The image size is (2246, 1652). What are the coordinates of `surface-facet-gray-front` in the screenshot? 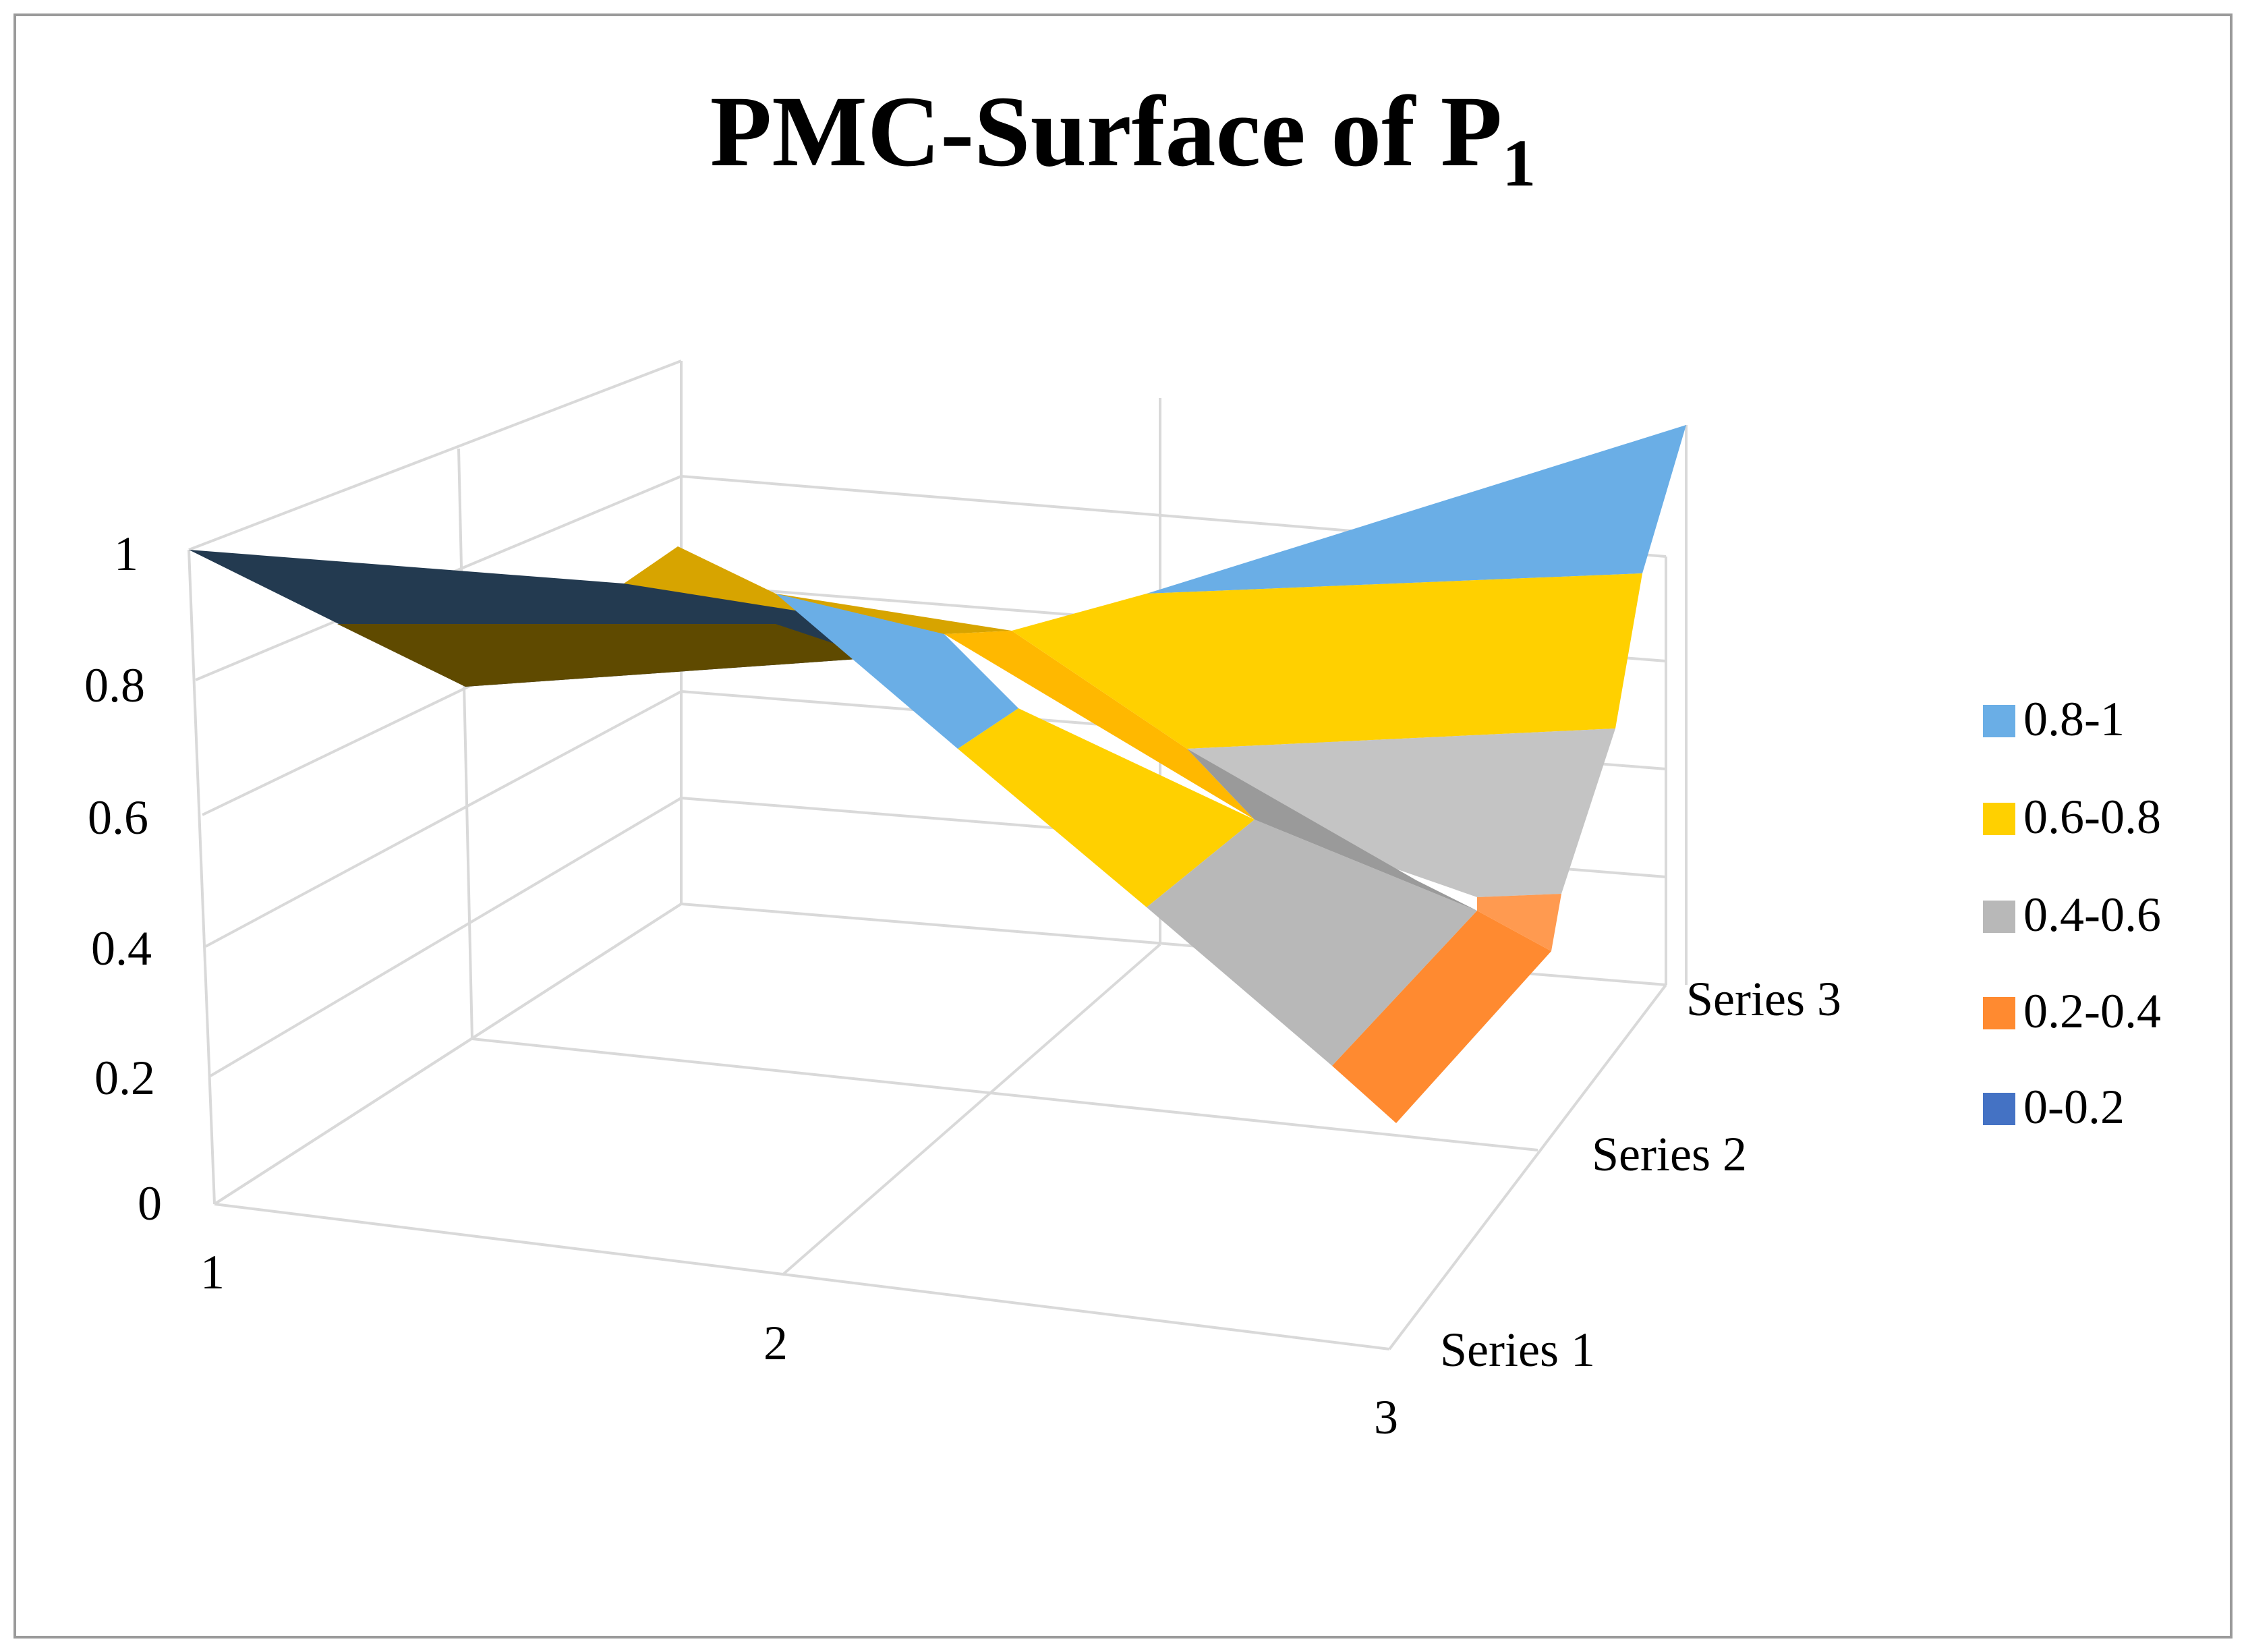 It's located at (1312, 943).